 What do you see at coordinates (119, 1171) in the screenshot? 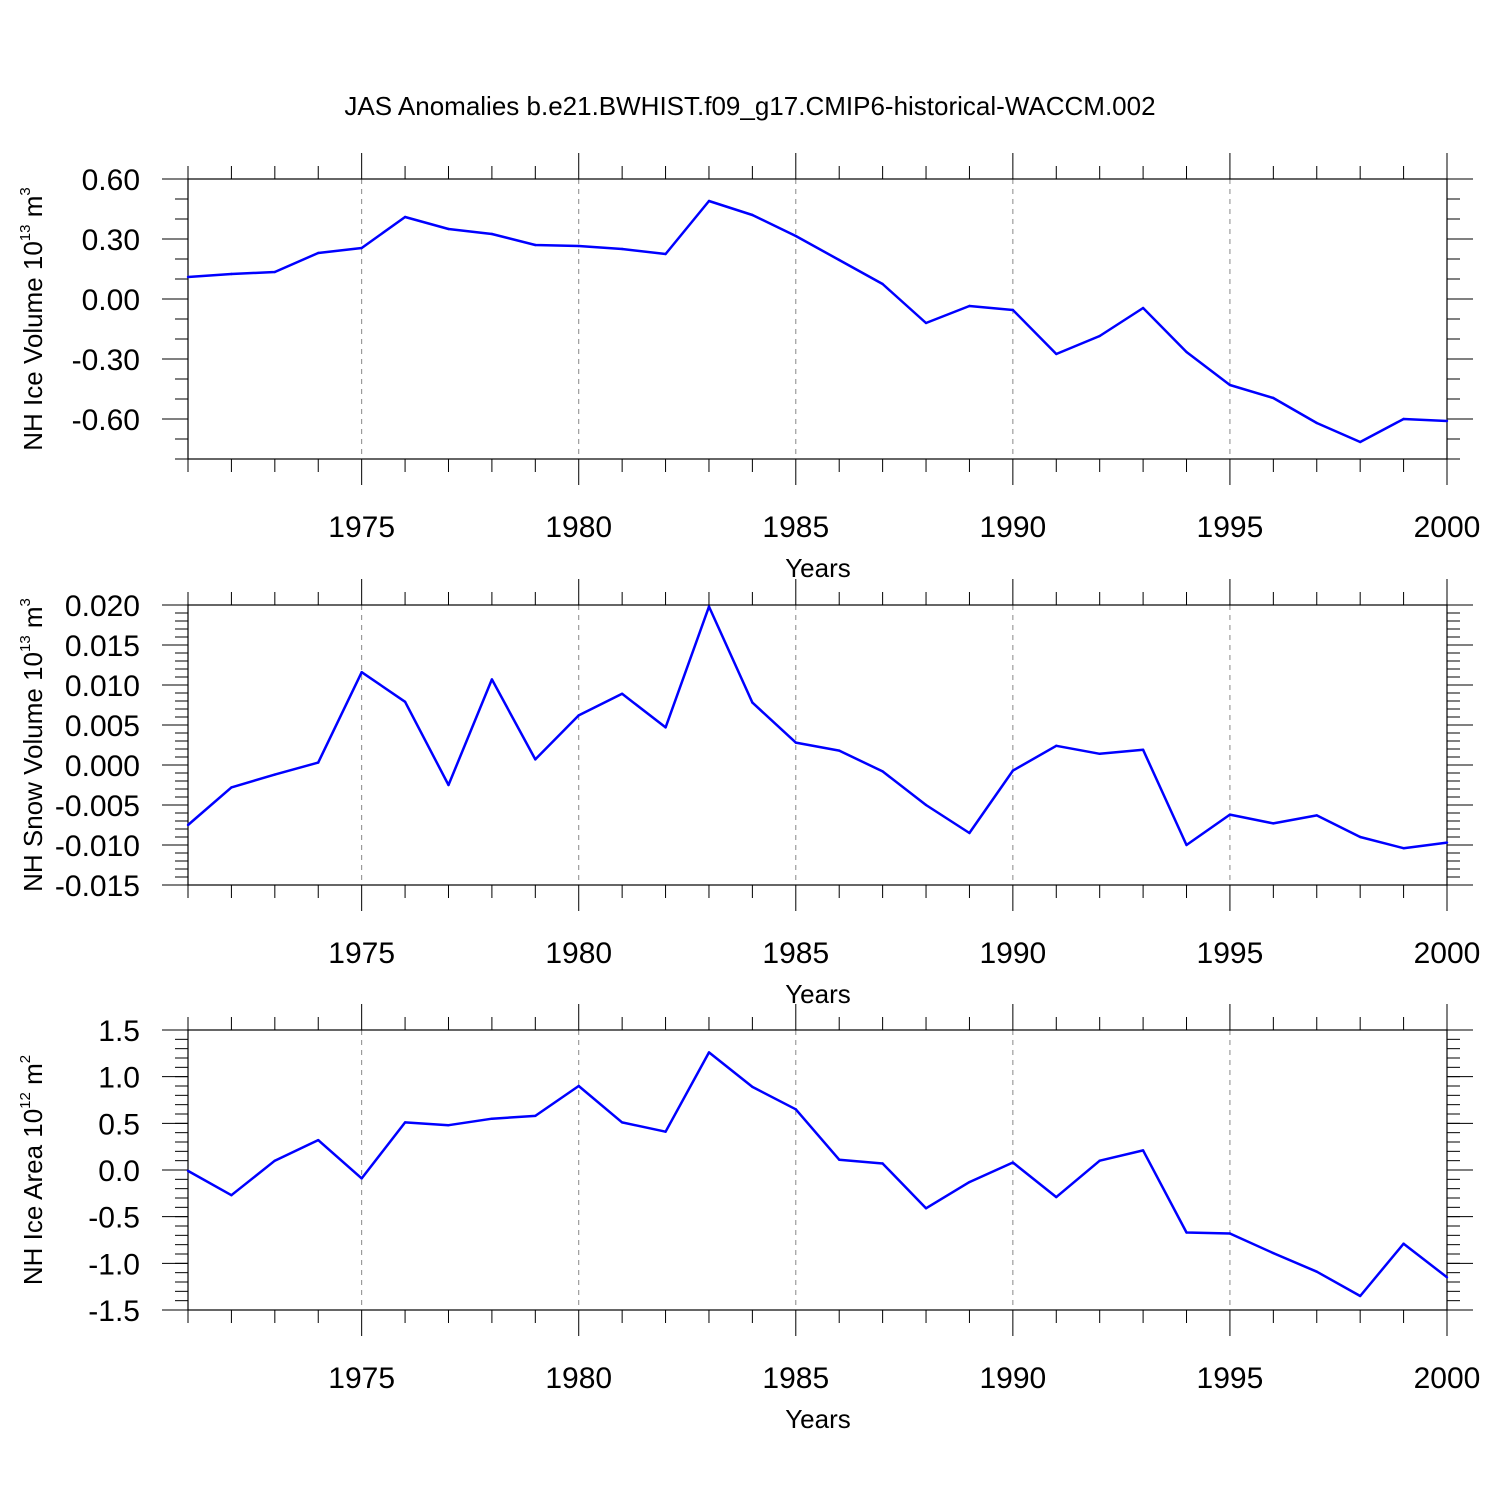
I see `y-tick-label: 0.0` at bounding box center [119, 1171].